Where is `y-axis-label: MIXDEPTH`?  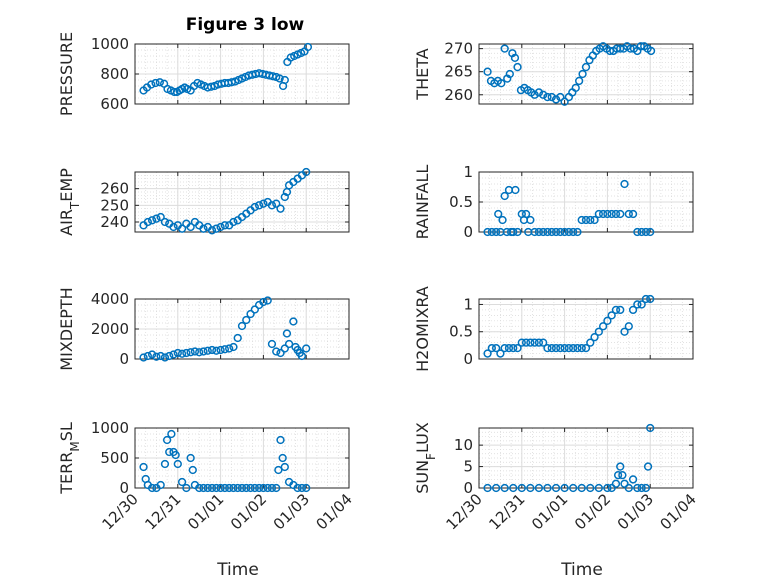
y-axis-label: MIXDEPTH is located at coordinates (66, 328).